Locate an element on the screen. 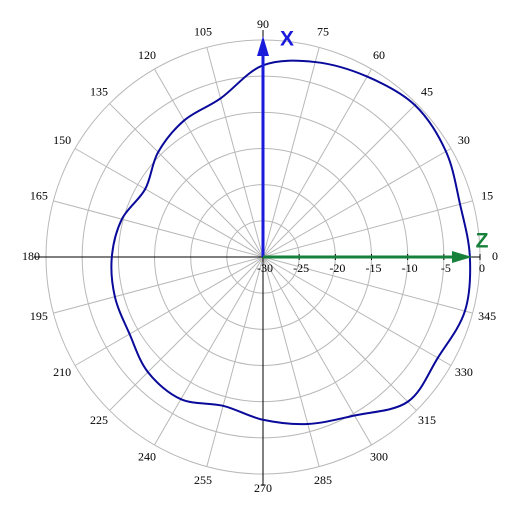  angle-tick-label: 210 is located at coordinates (62, 372).